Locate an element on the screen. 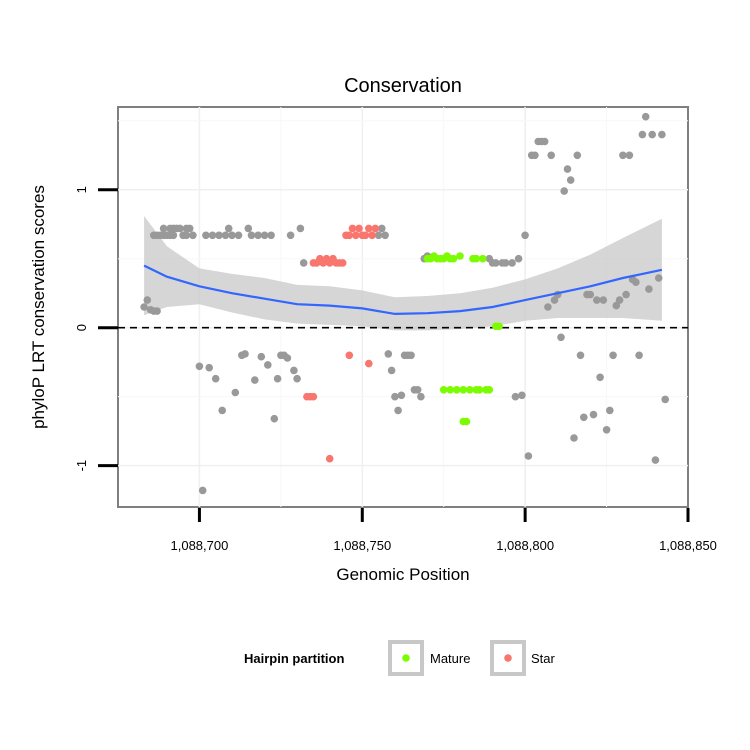 This screenshot has width=750, height=750. legend-key-mature is located at coordinates (406, 658).